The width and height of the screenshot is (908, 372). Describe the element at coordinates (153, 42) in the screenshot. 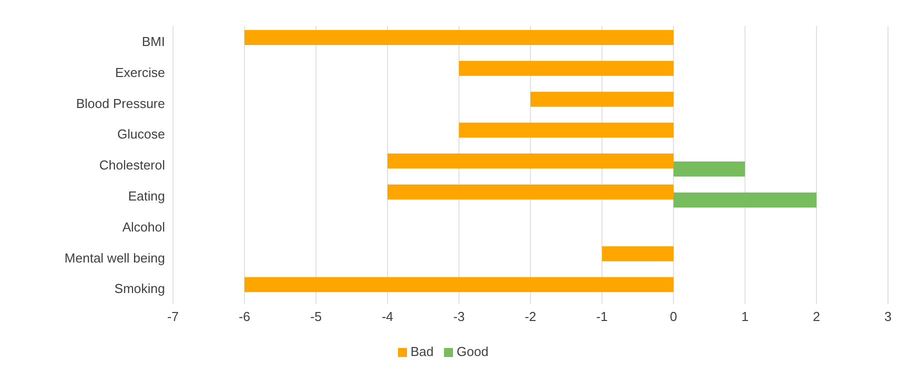

I see `y-tick-label: BMI` at that location.